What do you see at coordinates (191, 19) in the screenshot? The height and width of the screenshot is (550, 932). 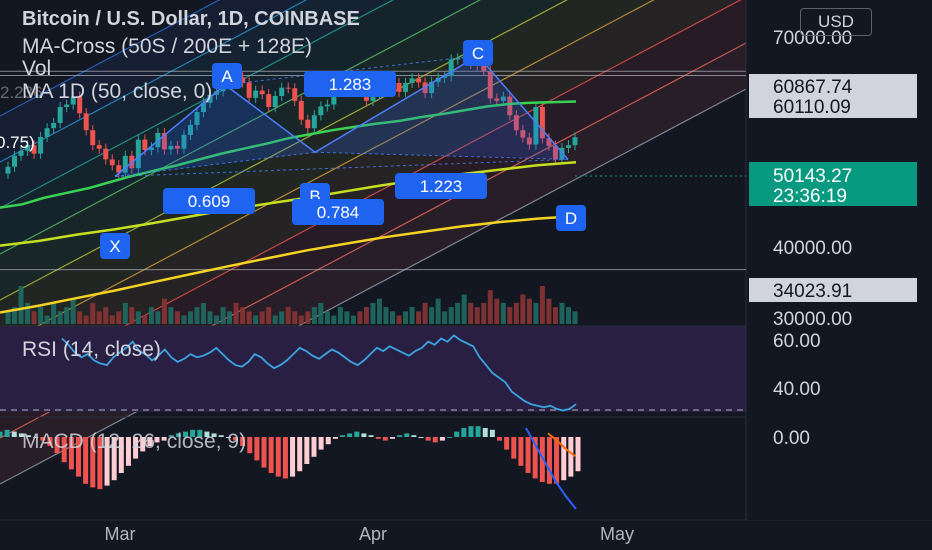 I see `chart-title: Bitcoin / U.S. Dollar, 1D, COINBASE` at bounding box center [191, 19].